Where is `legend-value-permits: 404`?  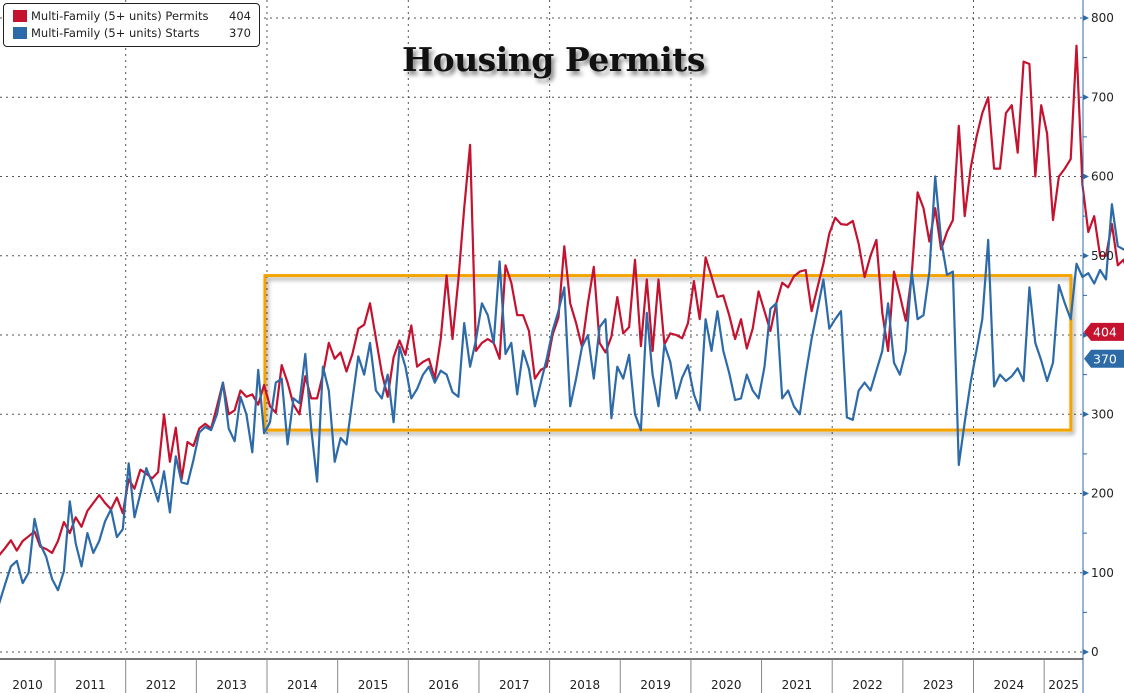
legend-value-permits: 404 is located at coordinates (240, 16).